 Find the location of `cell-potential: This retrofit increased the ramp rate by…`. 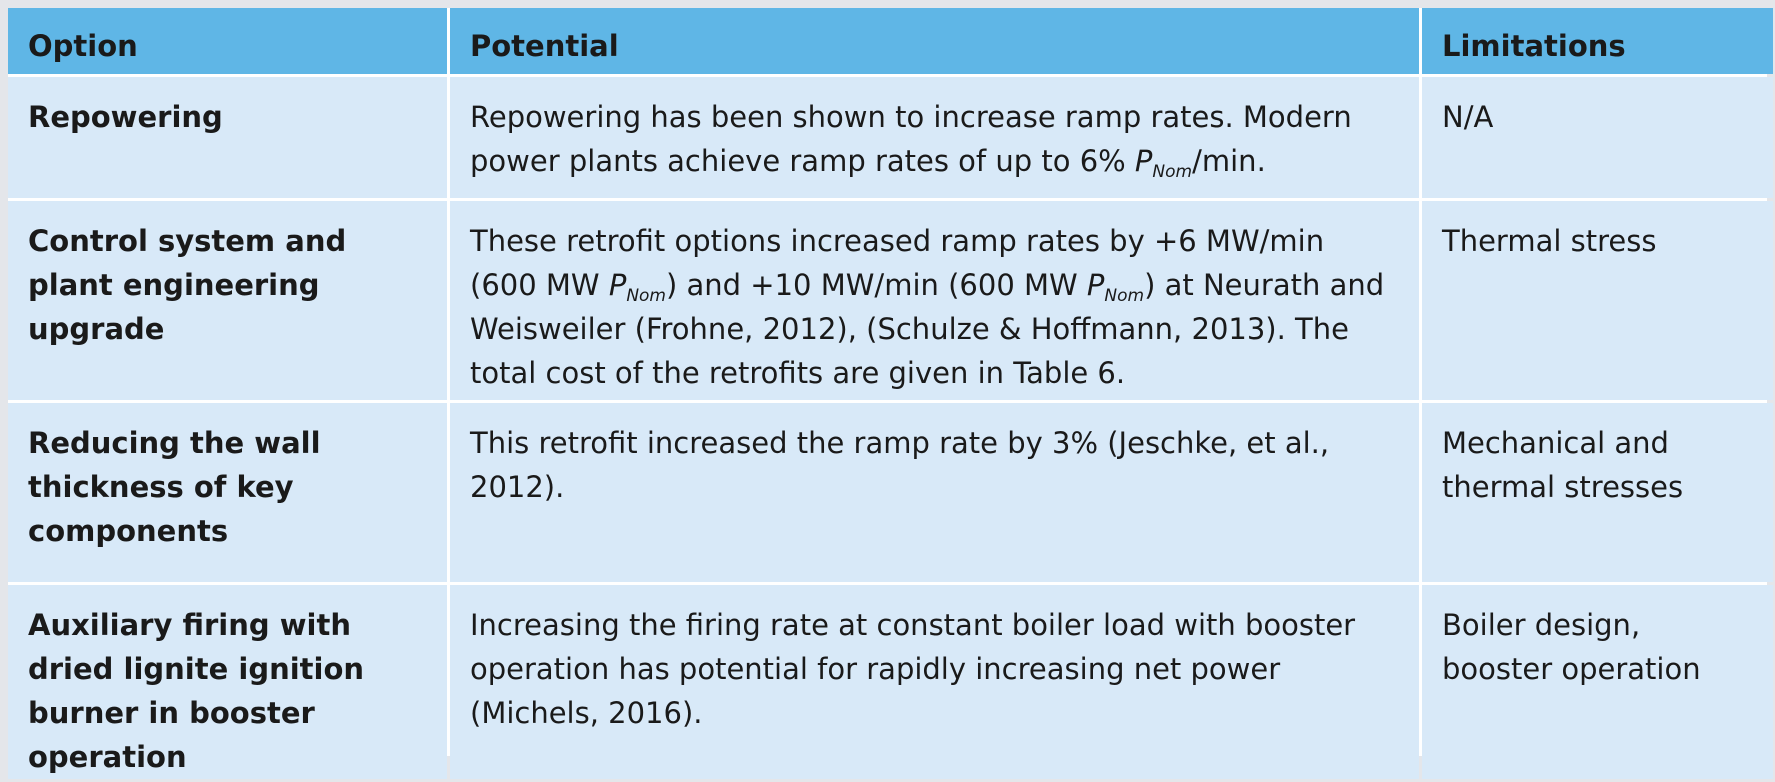

cell-potential: This retrofit increased the ramp rate by… is located at coordinates (934, 492).